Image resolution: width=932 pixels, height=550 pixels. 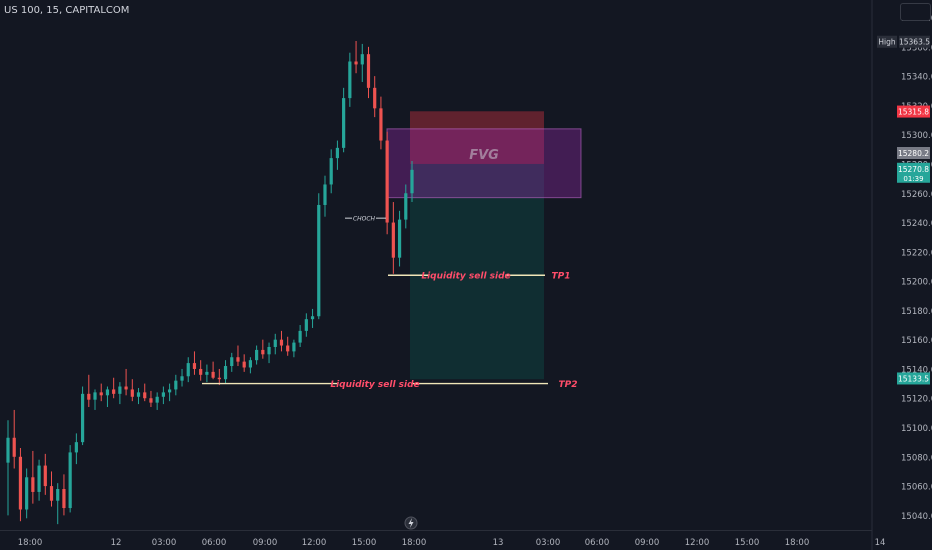 I want to click on fvg-zone, so click(x=484, y=163).